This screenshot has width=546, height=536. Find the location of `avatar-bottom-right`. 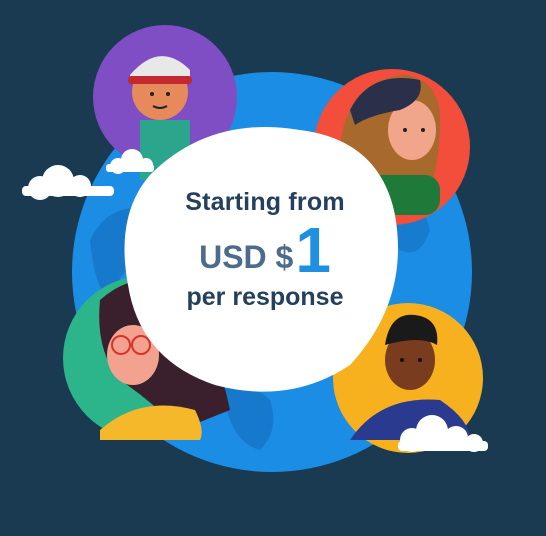

avatar-bottom-right is located at coordinates (408, 378).